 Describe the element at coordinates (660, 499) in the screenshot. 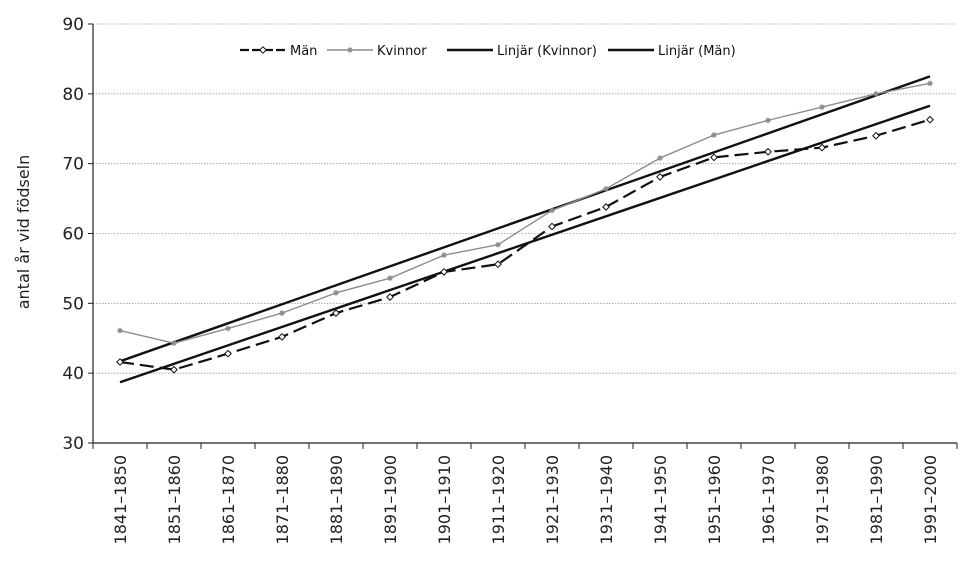

I see `x-tick-label: 1941–1950` at that location.